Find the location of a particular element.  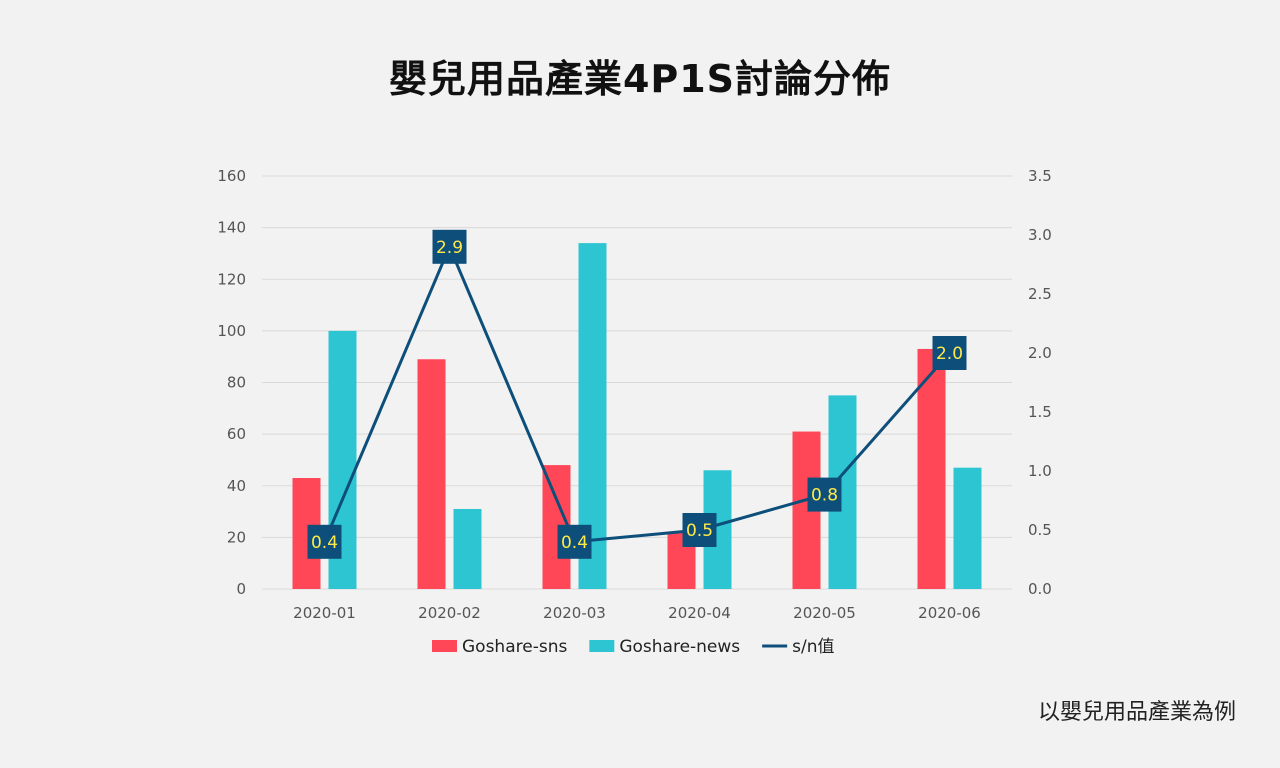

y-left-tick-label: 60 is located at coordinates (236, 434).